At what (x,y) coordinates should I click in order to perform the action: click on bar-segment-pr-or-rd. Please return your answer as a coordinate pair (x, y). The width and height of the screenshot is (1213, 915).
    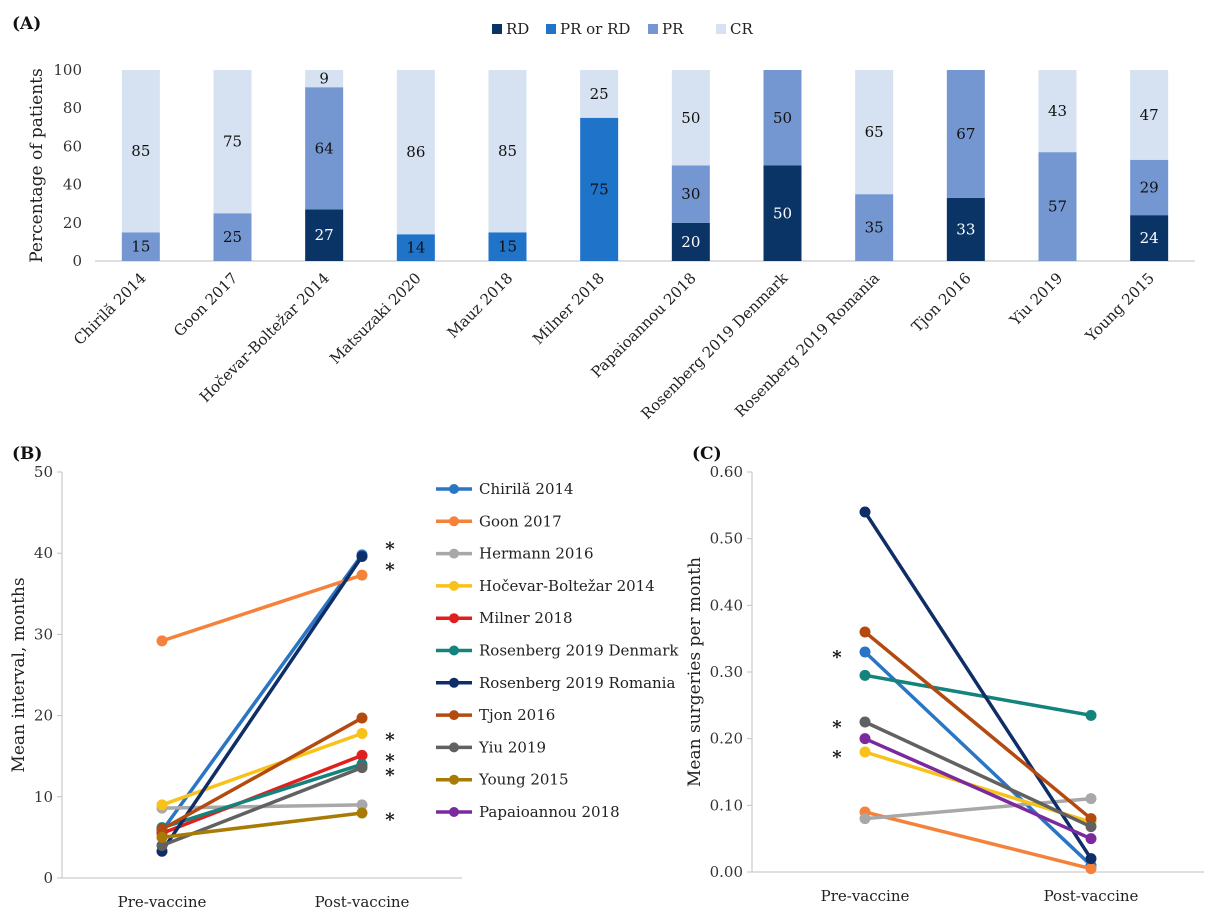
    Looking at the image, I should click on (415, 247).